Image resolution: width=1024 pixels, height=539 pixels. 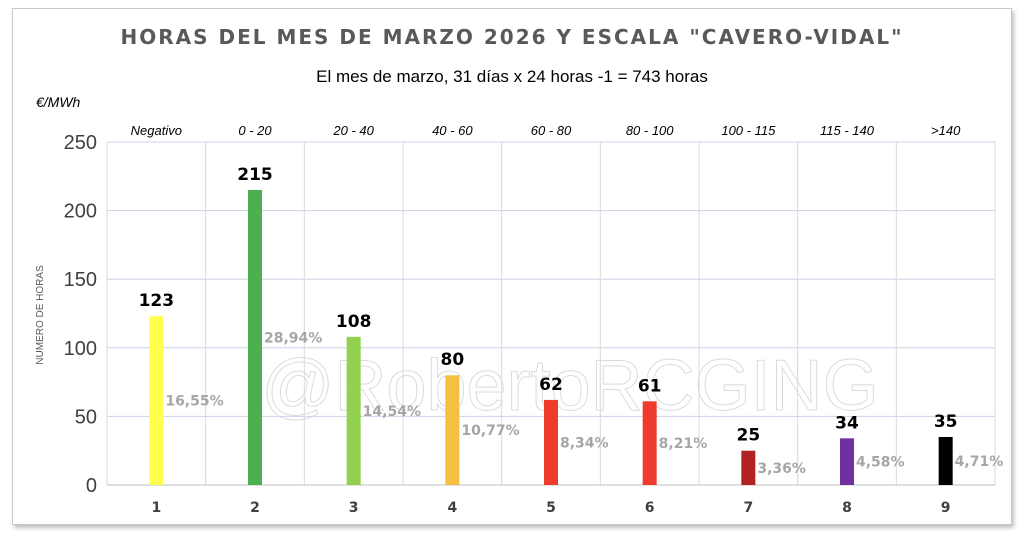 I want to click on range-label: 20 - 40, so click(x=353, y=130).